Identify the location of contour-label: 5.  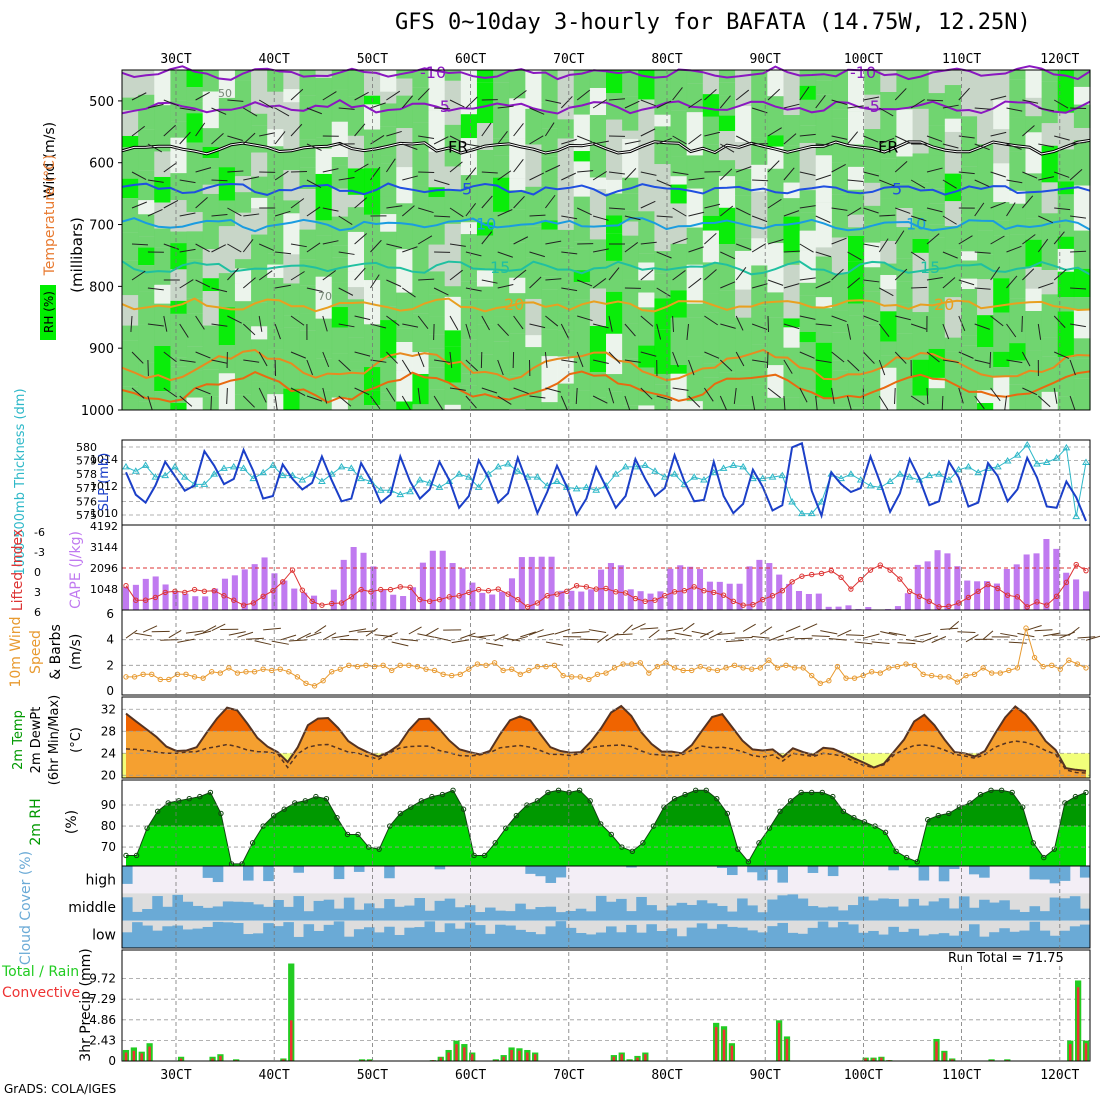
(897, 188).